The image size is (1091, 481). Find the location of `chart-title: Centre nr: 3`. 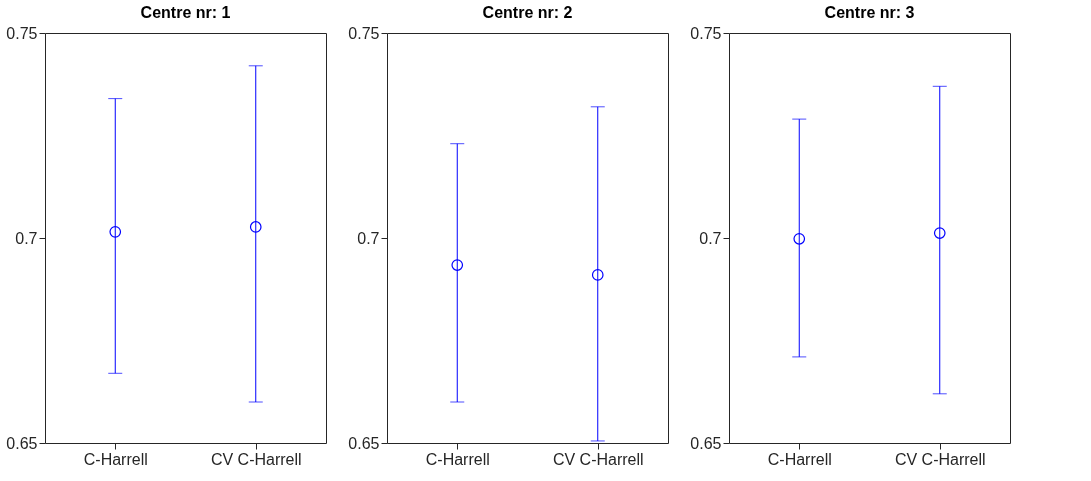

chart-title: Centre nr: 3 is located at coordinates (869, 12).